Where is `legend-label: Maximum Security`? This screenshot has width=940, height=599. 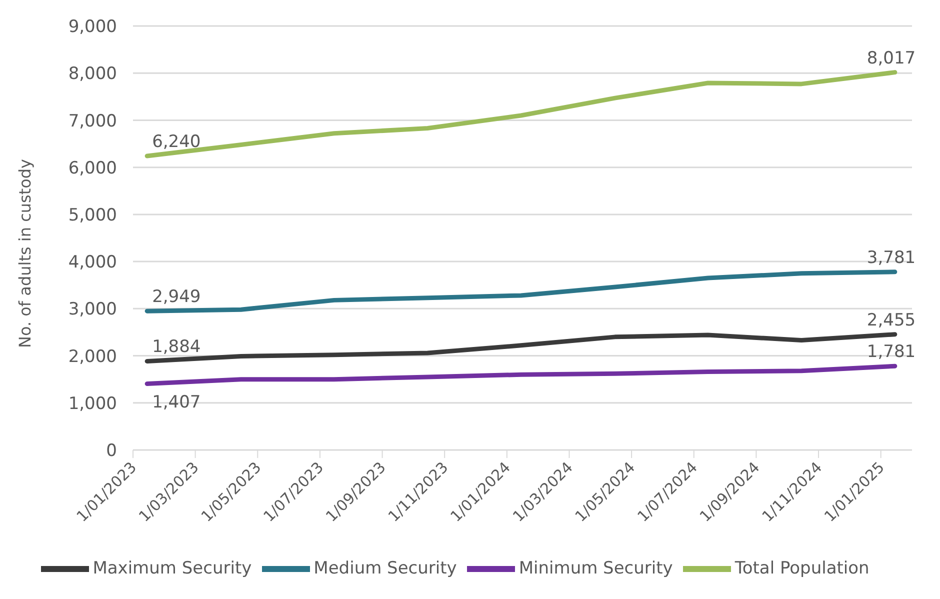 legend-label: Maximum Security is located at coordinates (172, 568).